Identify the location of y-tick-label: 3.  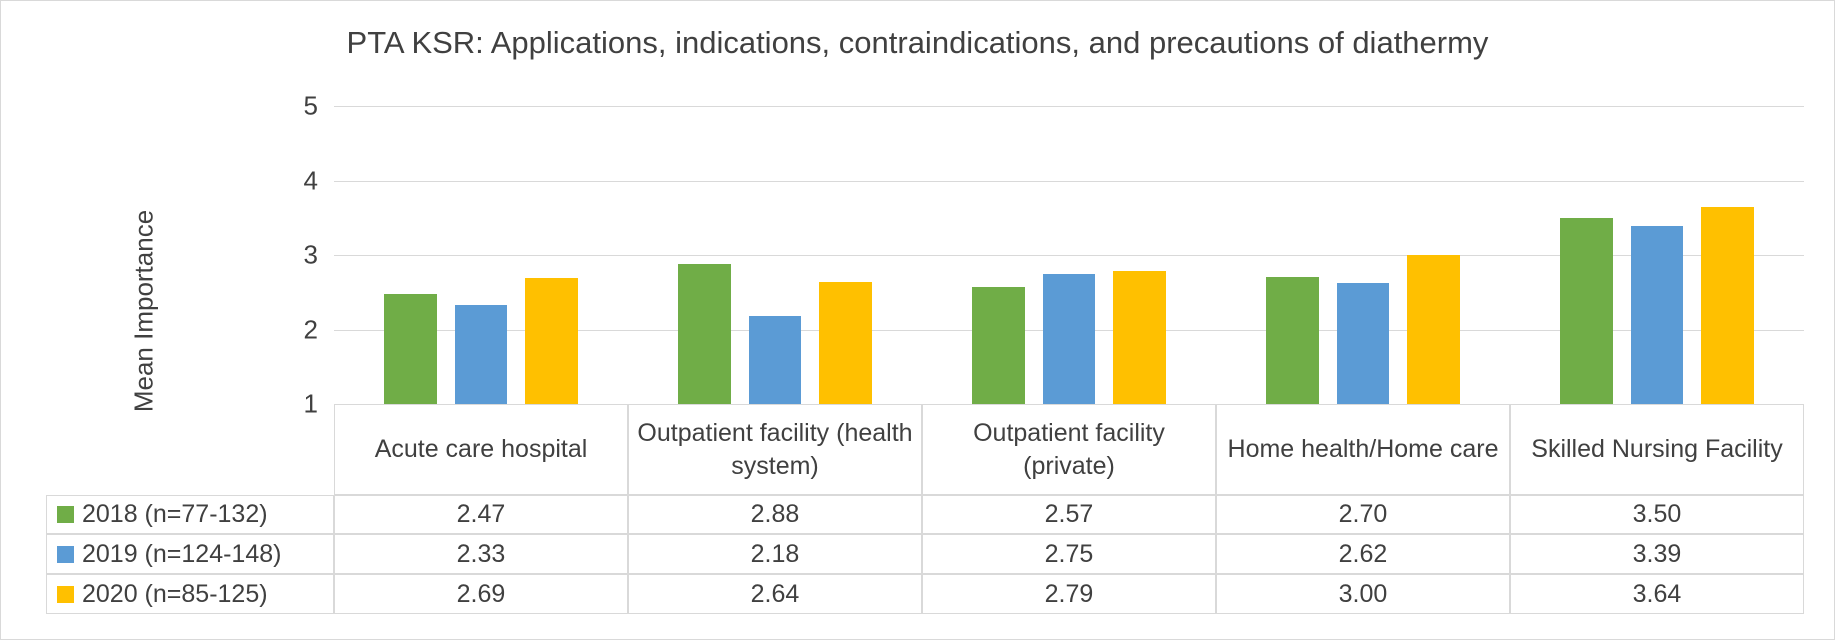
(310, 254).